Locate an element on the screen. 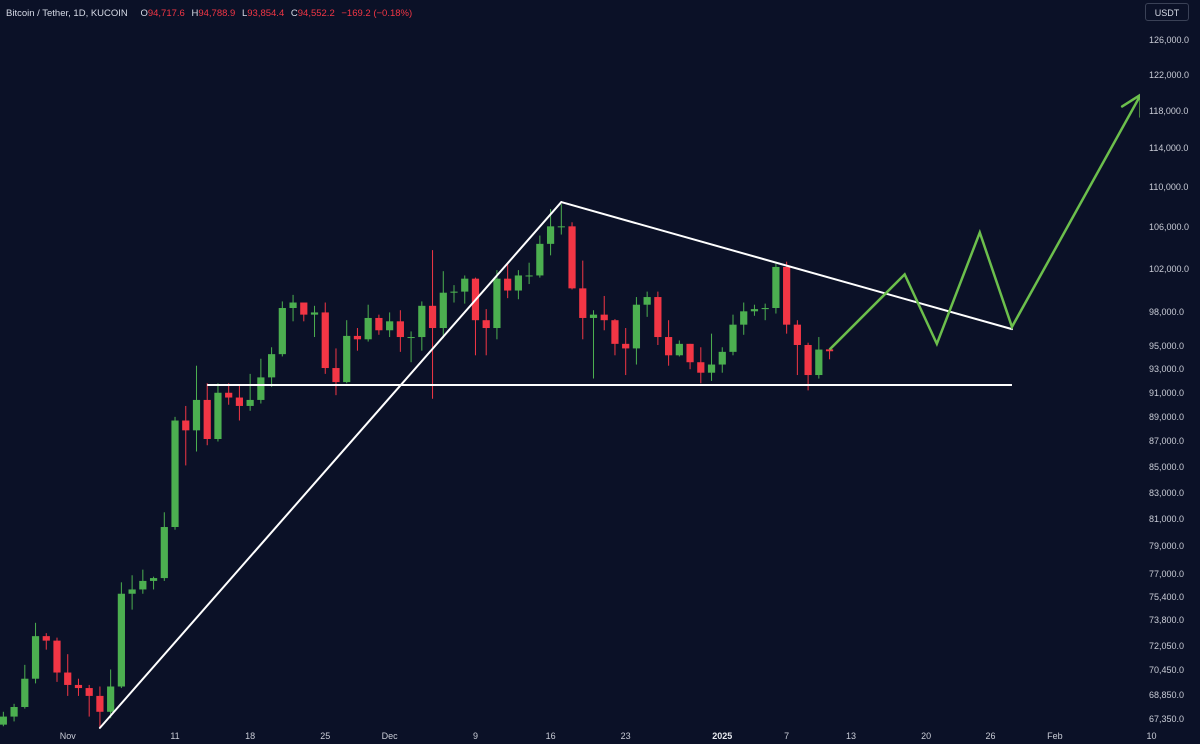 This screenshot has height=744, width=1200. close-value: 94,552.2 is located at coordinates (316, 13).